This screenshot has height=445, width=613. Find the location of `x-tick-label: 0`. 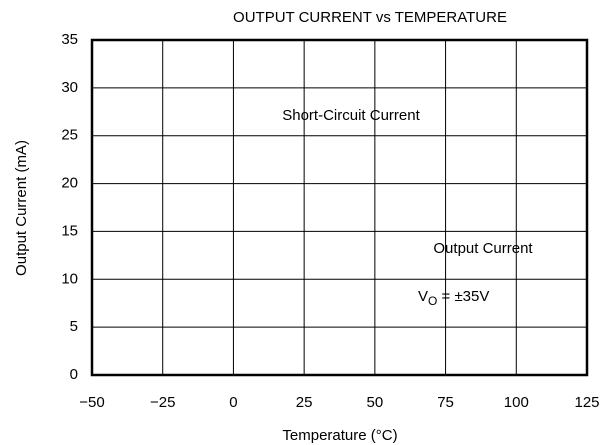

x-tick-label: 0 is located at coordinates (233, 402).